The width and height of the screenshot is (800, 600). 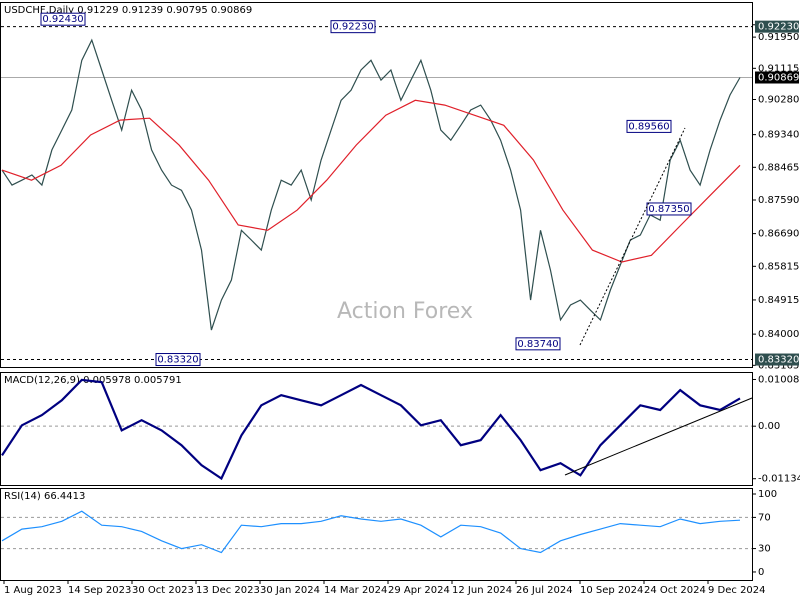 I want to click on y-tick-label: 0.84000, so click(x=778, y=334).